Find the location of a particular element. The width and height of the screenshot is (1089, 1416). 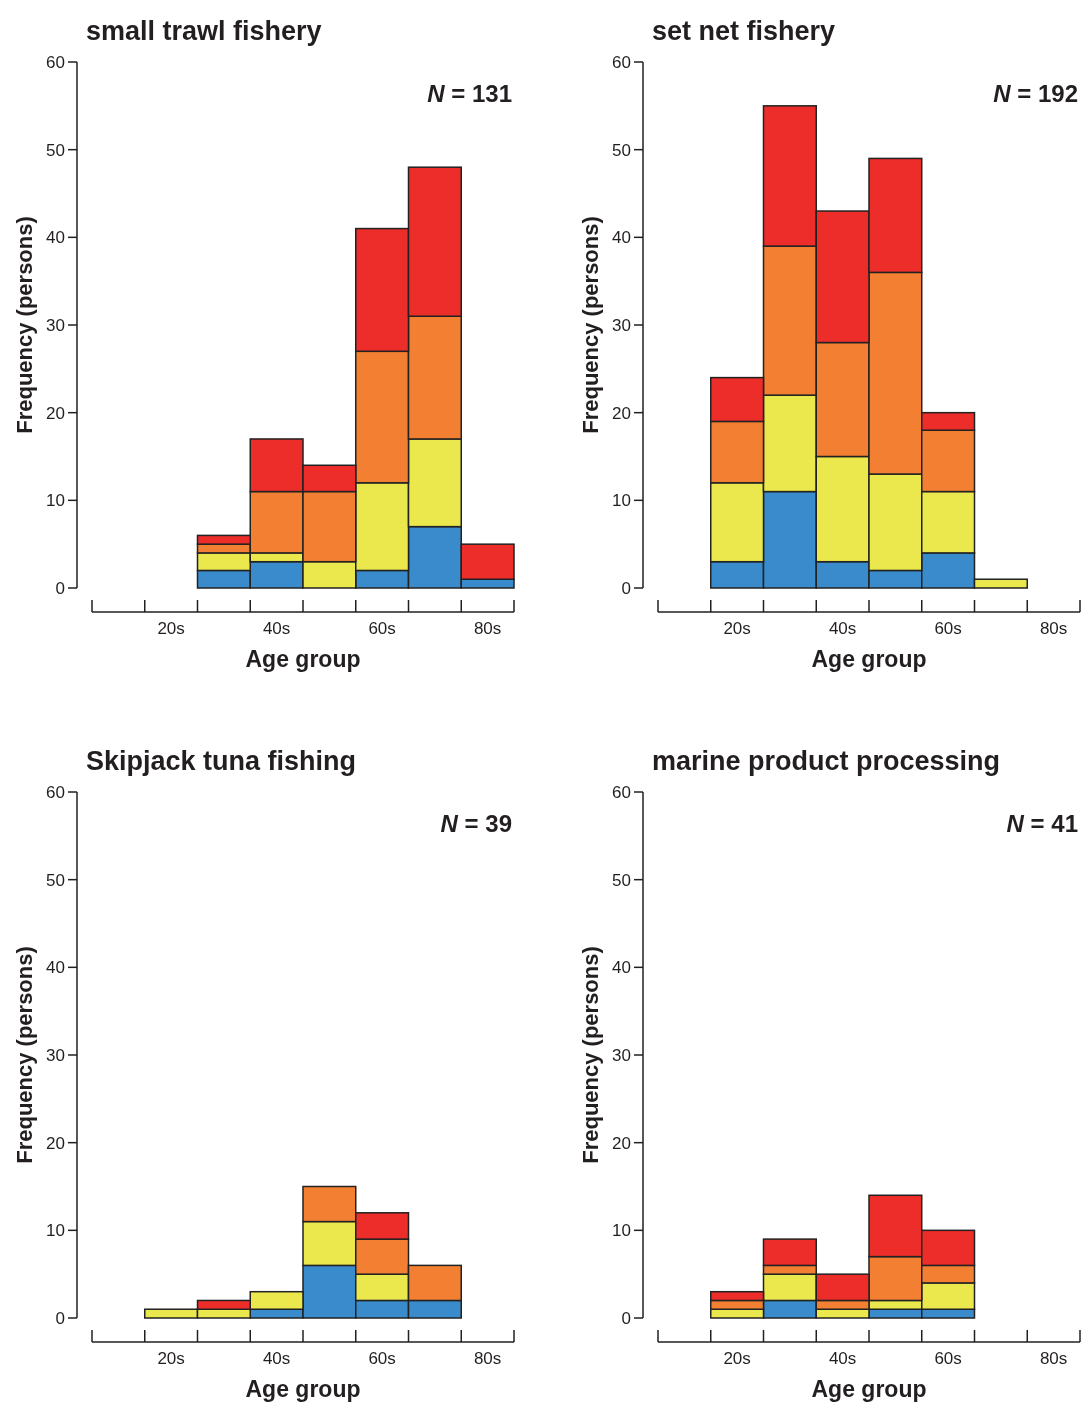

annotation: N = 131 is located at coordinates (469, 93).